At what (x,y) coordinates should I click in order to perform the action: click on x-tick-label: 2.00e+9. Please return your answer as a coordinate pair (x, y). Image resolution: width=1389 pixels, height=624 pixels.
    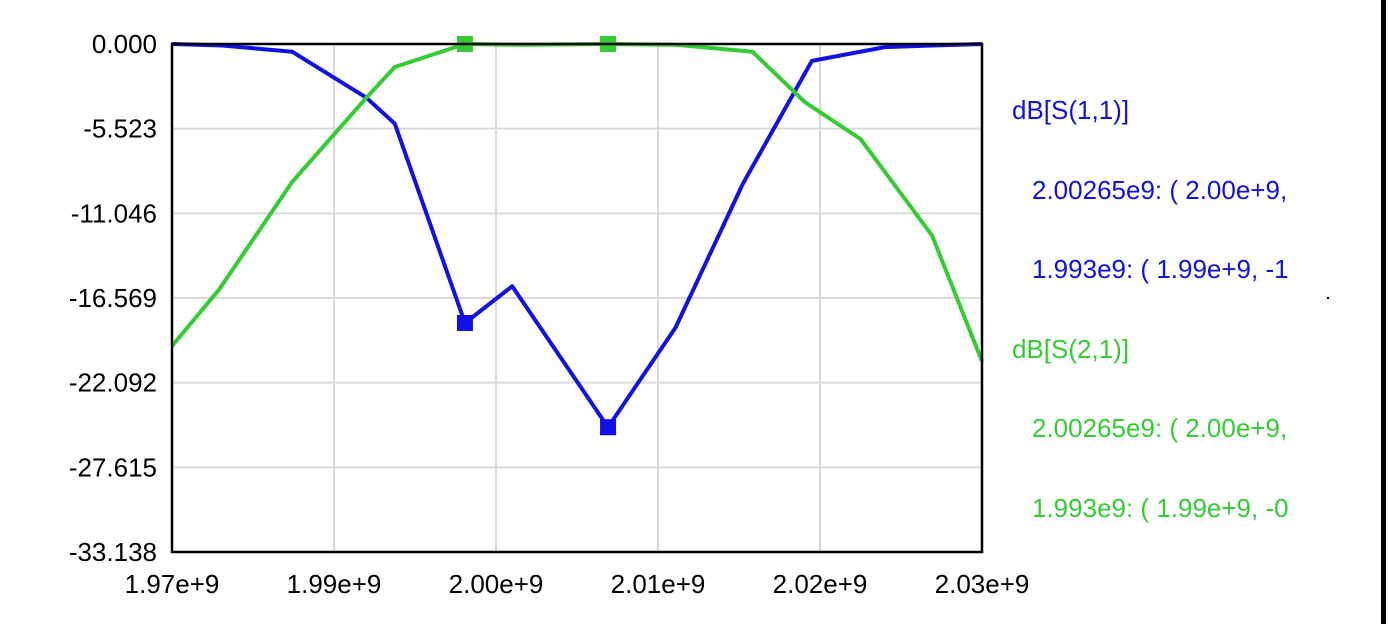
    Looking at the image, I should click on (496, 584).